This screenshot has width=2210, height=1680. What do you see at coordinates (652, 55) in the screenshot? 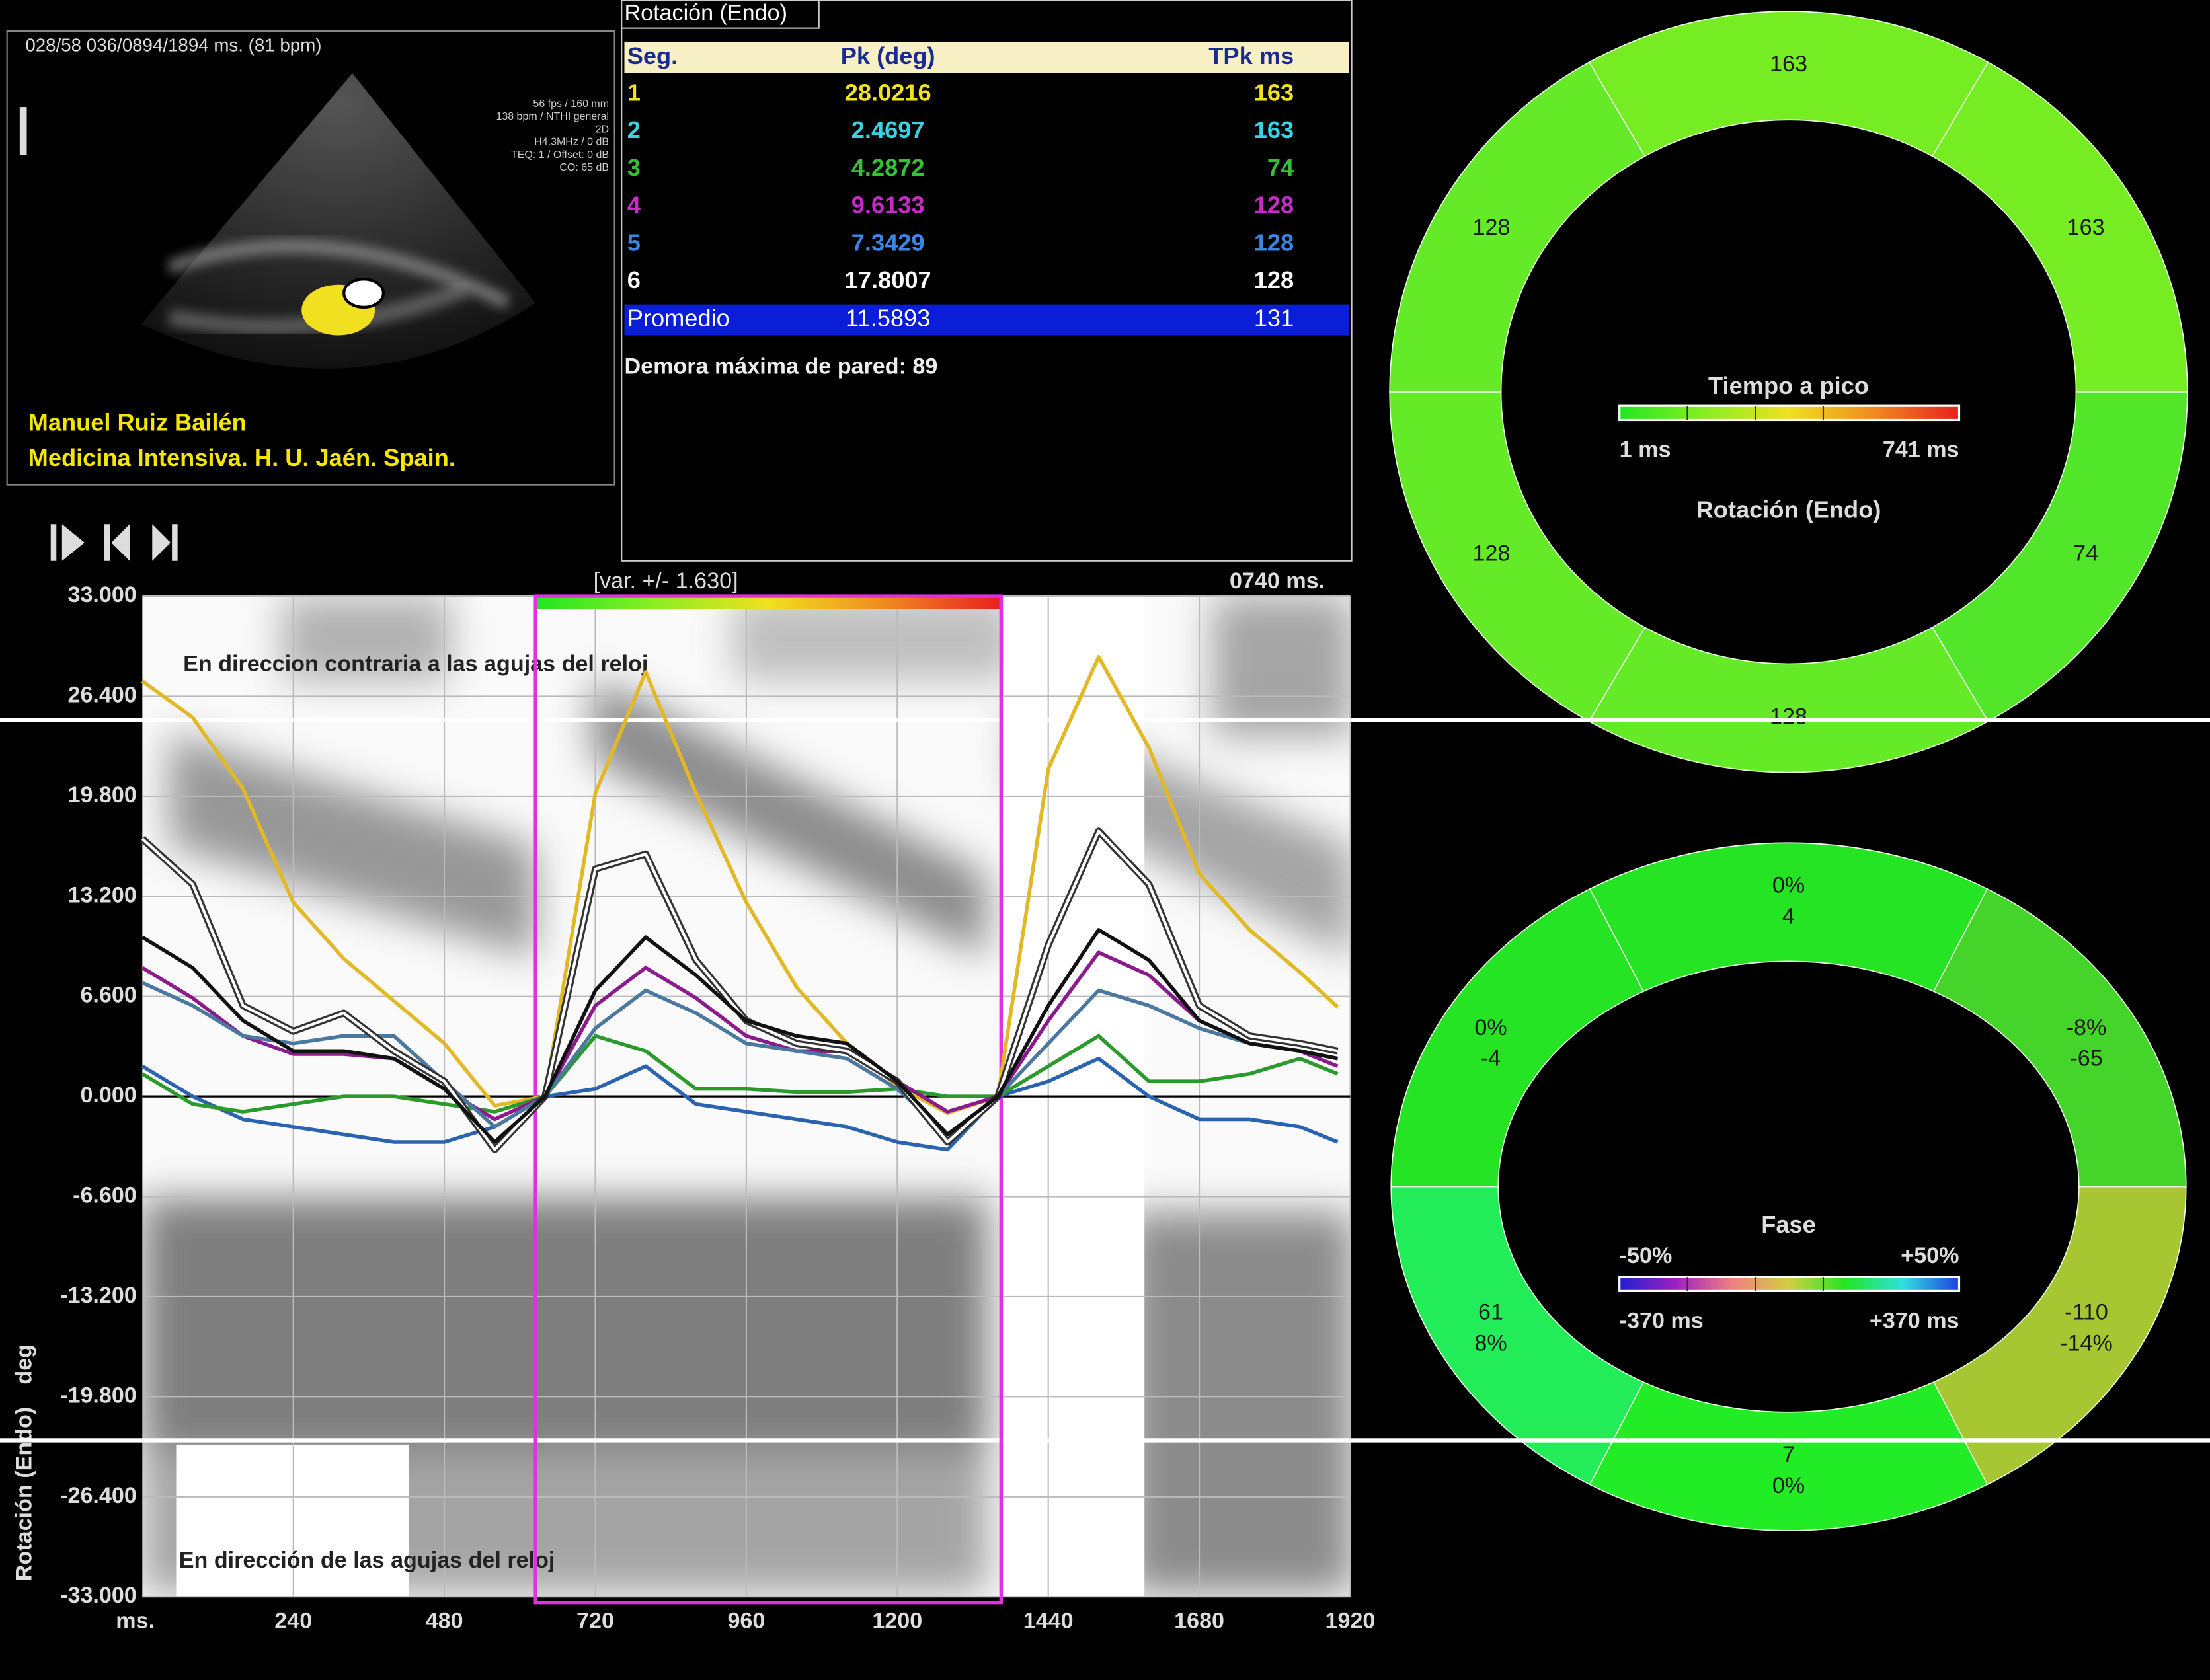
I see `column-header: Seg.` at bounding box center [652, 55].